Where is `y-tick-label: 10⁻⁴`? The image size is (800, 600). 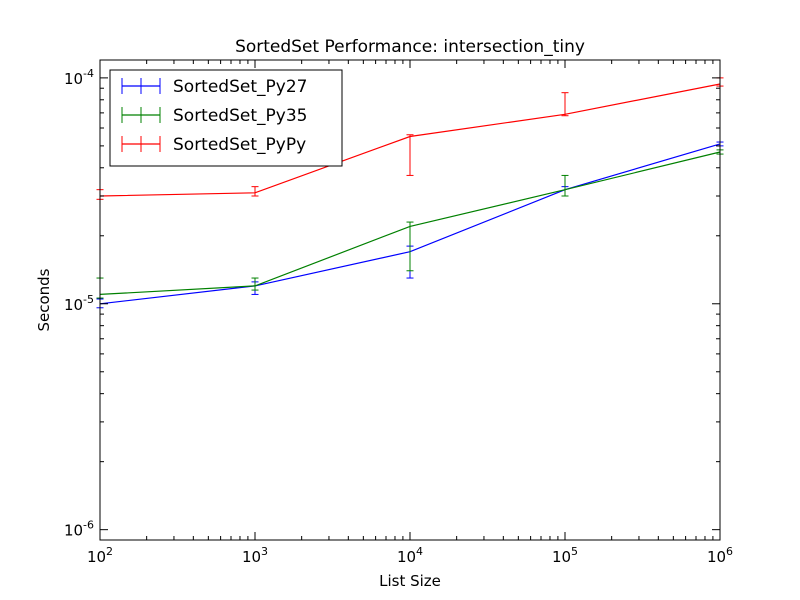
y-tick-label: 10⁻⁴ is located at coordinates (79, 77).